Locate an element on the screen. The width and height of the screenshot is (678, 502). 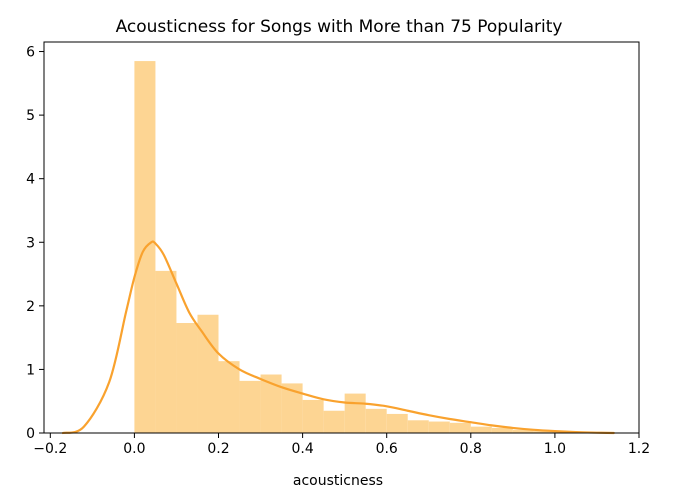
y-tick-label: 0 is located at coordinates (30, 434).